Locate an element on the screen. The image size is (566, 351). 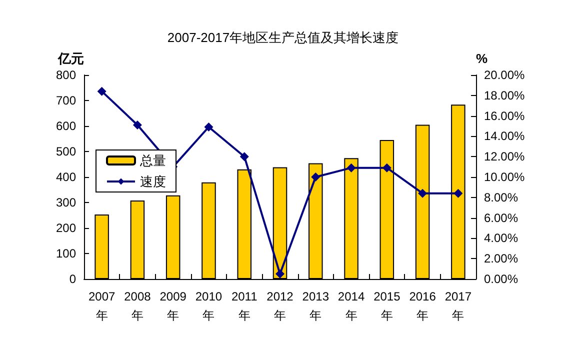
y-tick-label: 800 is located at coordinates (66, 75).